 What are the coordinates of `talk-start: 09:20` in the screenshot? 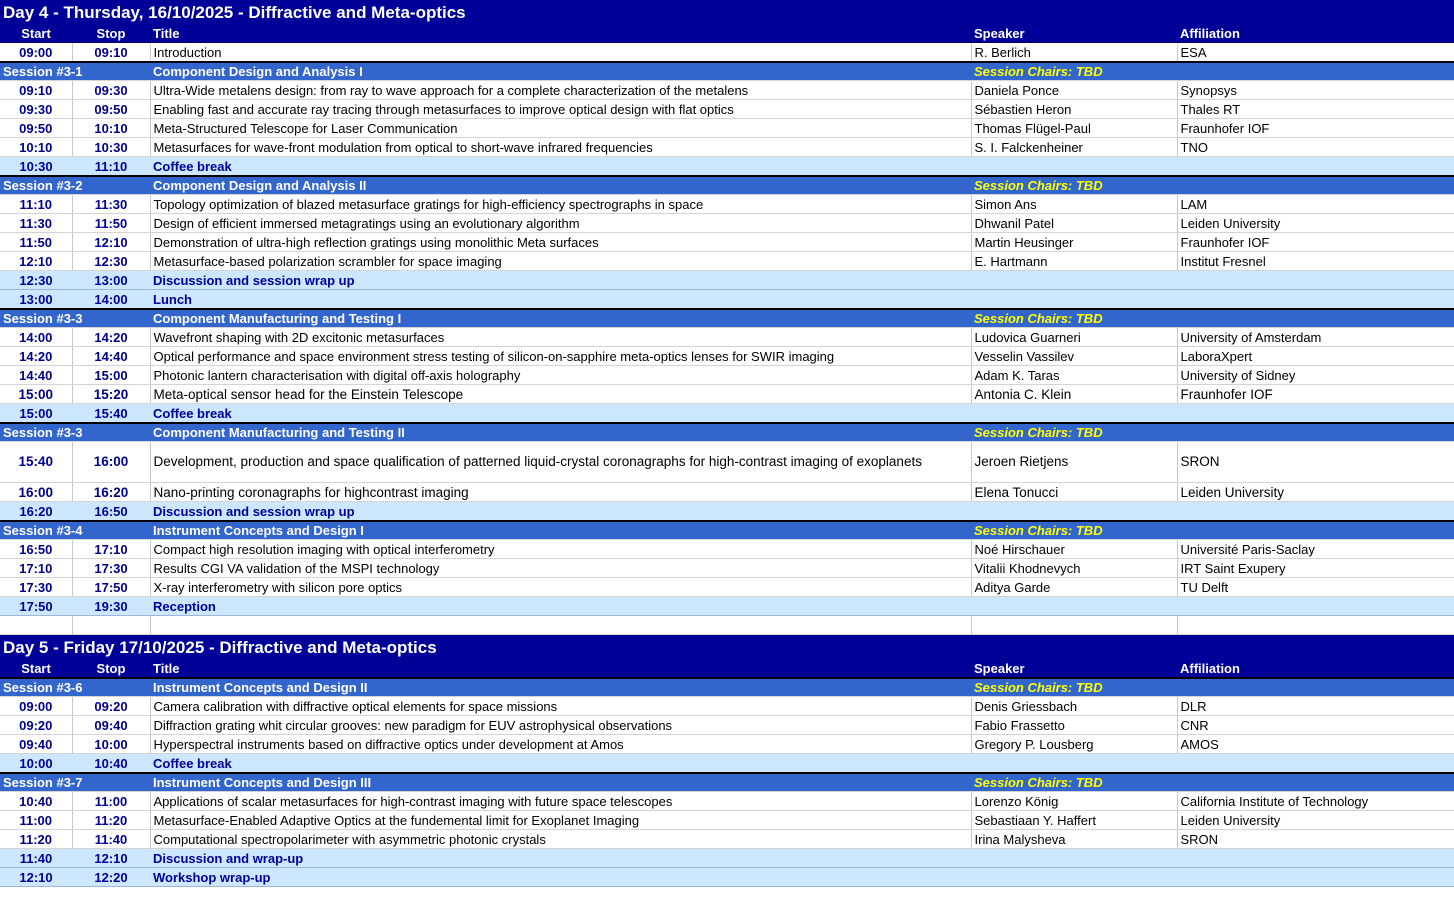 It's located at (36, 725).